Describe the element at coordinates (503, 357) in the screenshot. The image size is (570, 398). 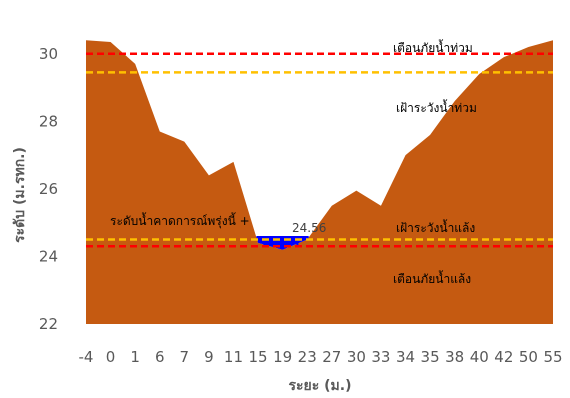
I see `x-tick-label: 42` at that location.